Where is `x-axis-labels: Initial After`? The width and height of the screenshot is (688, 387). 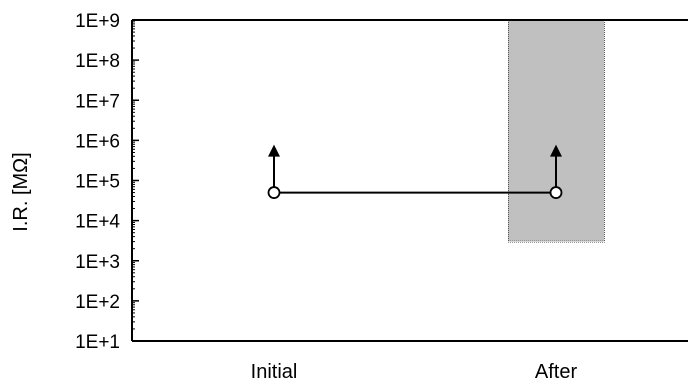 x-axis-labels: Initial After is located at coordinates (414, 372).